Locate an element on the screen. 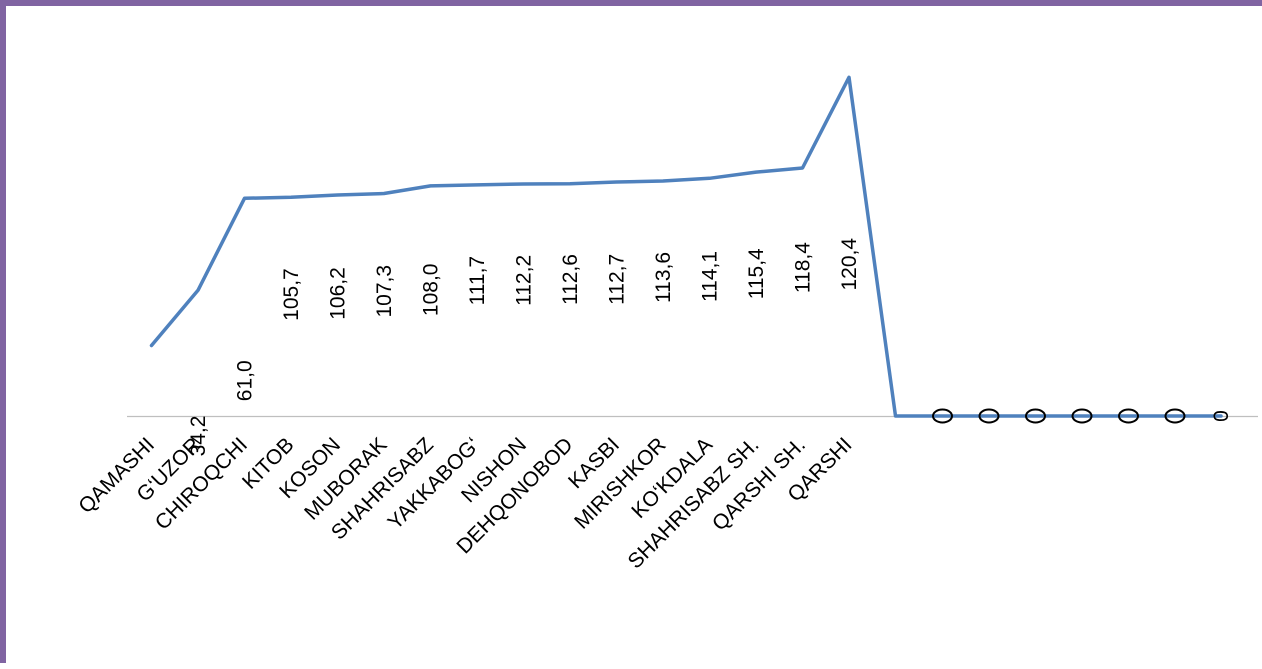  data-label: 118,4 is located at coordinates (803, 267).